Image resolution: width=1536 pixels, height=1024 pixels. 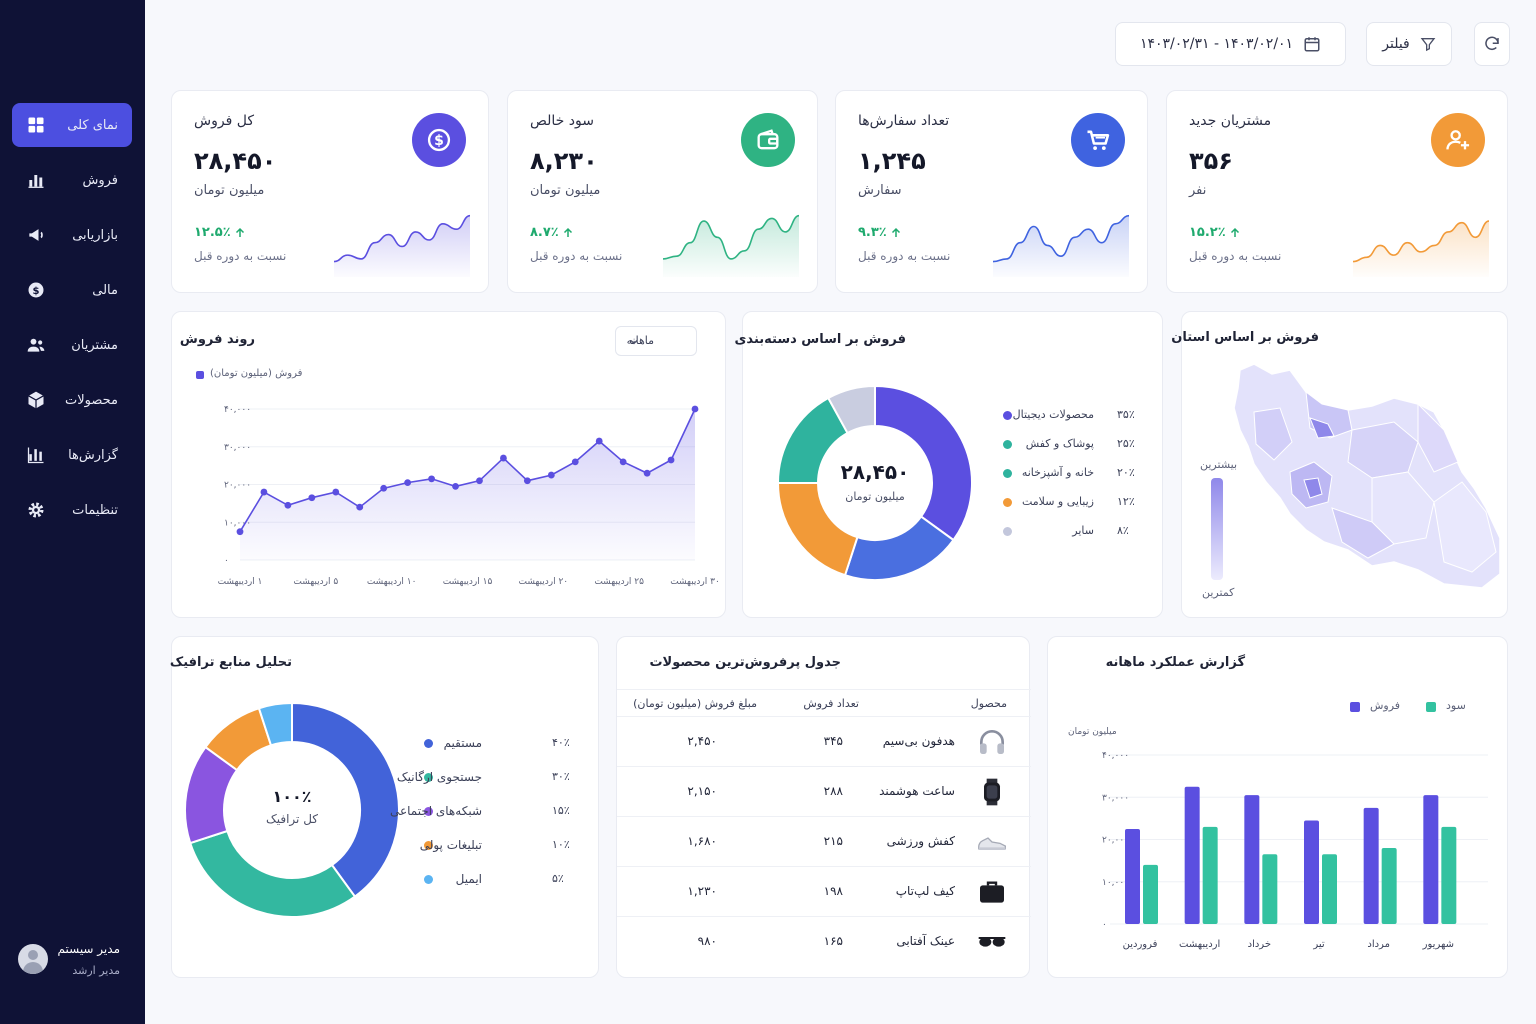 I want to click on legend-label: خانه و آشپزخانه, so click(x=1057, y=472).